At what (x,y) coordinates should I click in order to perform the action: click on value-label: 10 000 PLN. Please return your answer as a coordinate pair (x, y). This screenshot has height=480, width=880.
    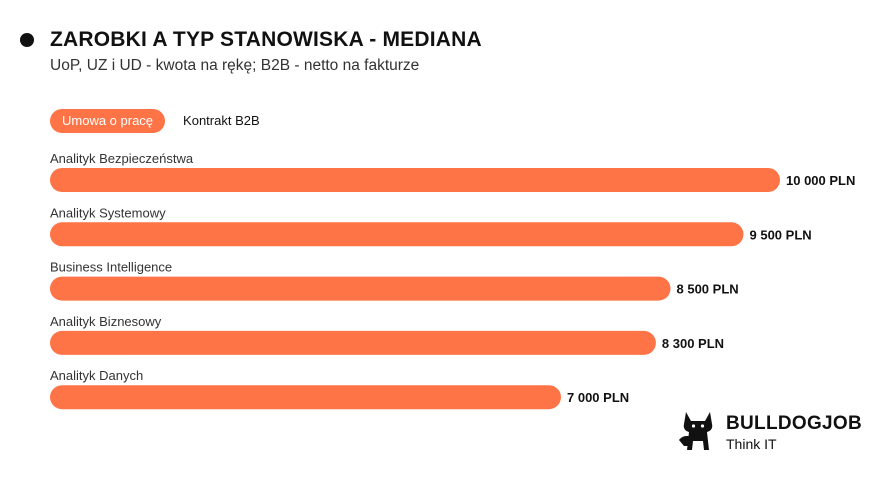
    Looking at the image, I should click on (820, 180).